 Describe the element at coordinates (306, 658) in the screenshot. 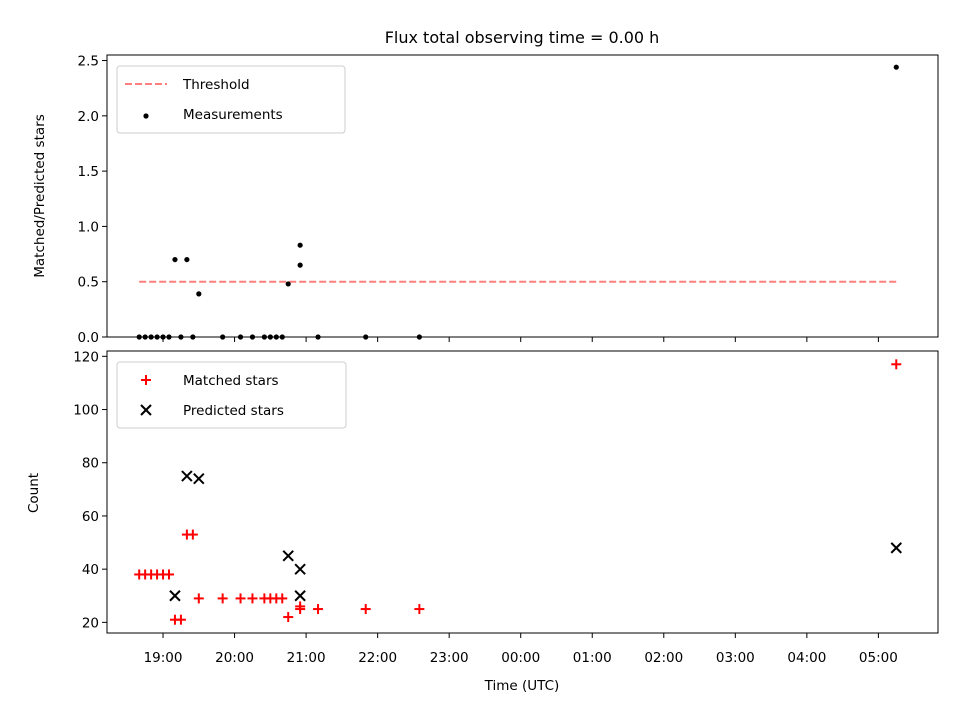

I see `x-tick-label: 21:00` at that location.